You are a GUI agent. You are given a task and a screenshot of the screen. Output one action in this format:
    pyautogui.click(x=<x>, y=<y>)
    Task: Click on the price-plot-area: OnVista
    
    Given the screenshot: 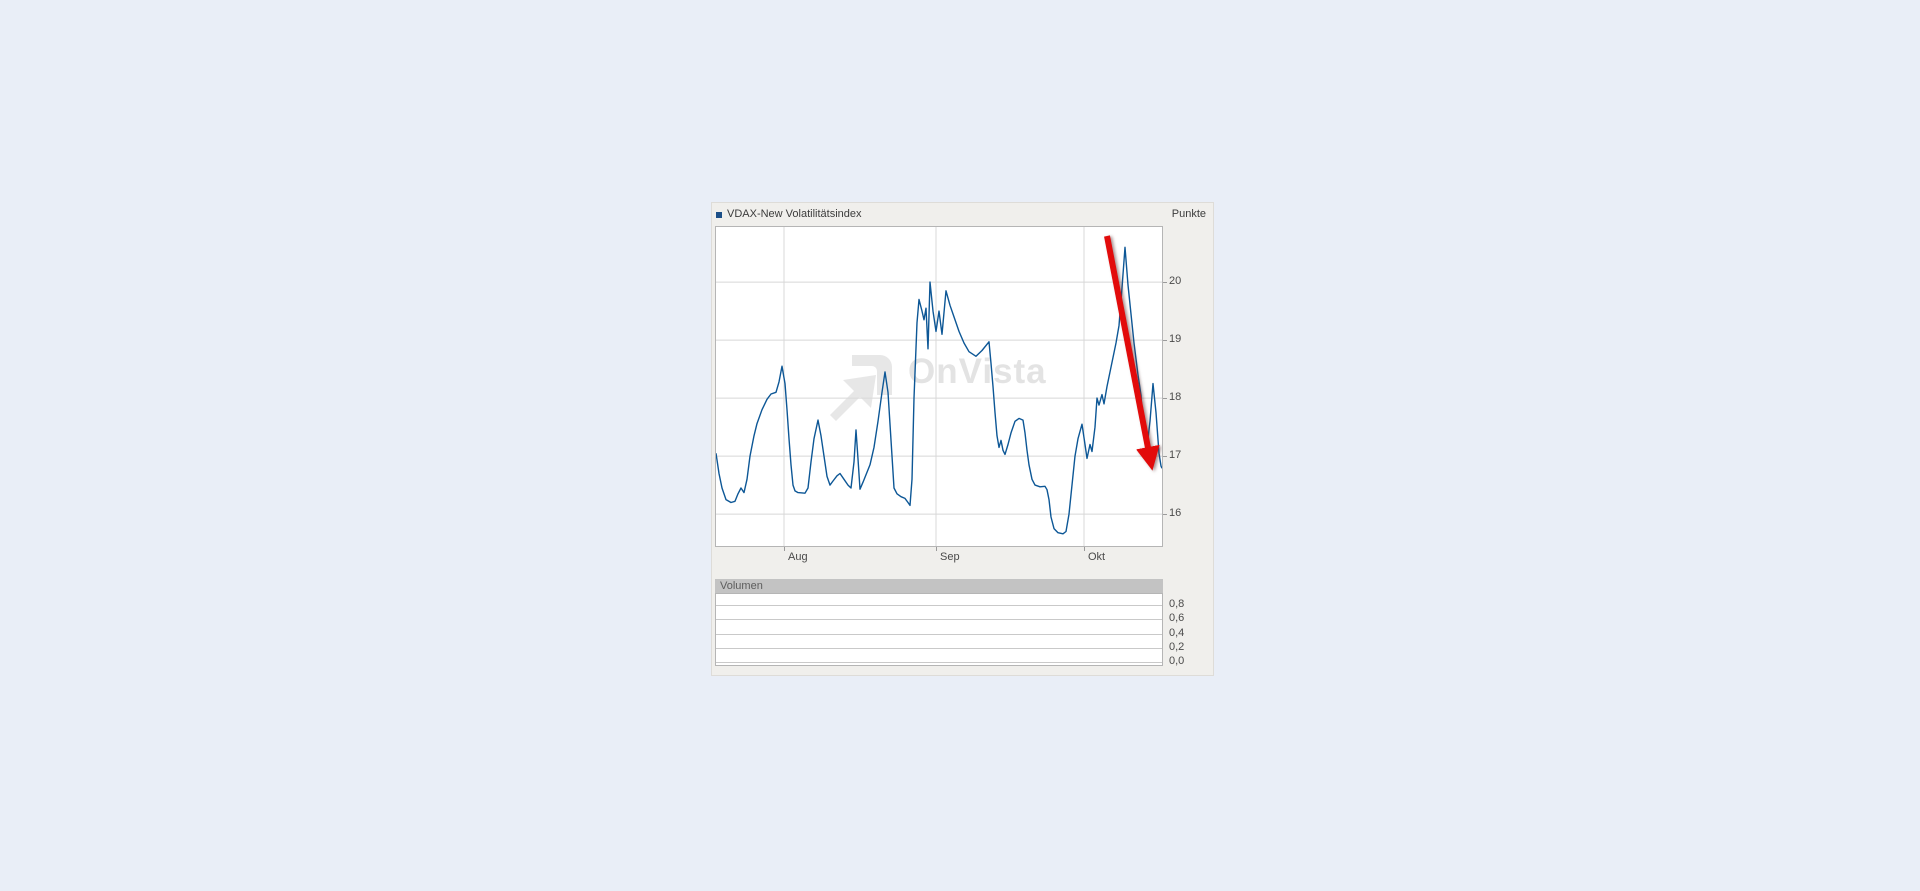 What is the action you would take?
    pyautogui.click(x=939, y=386)
    